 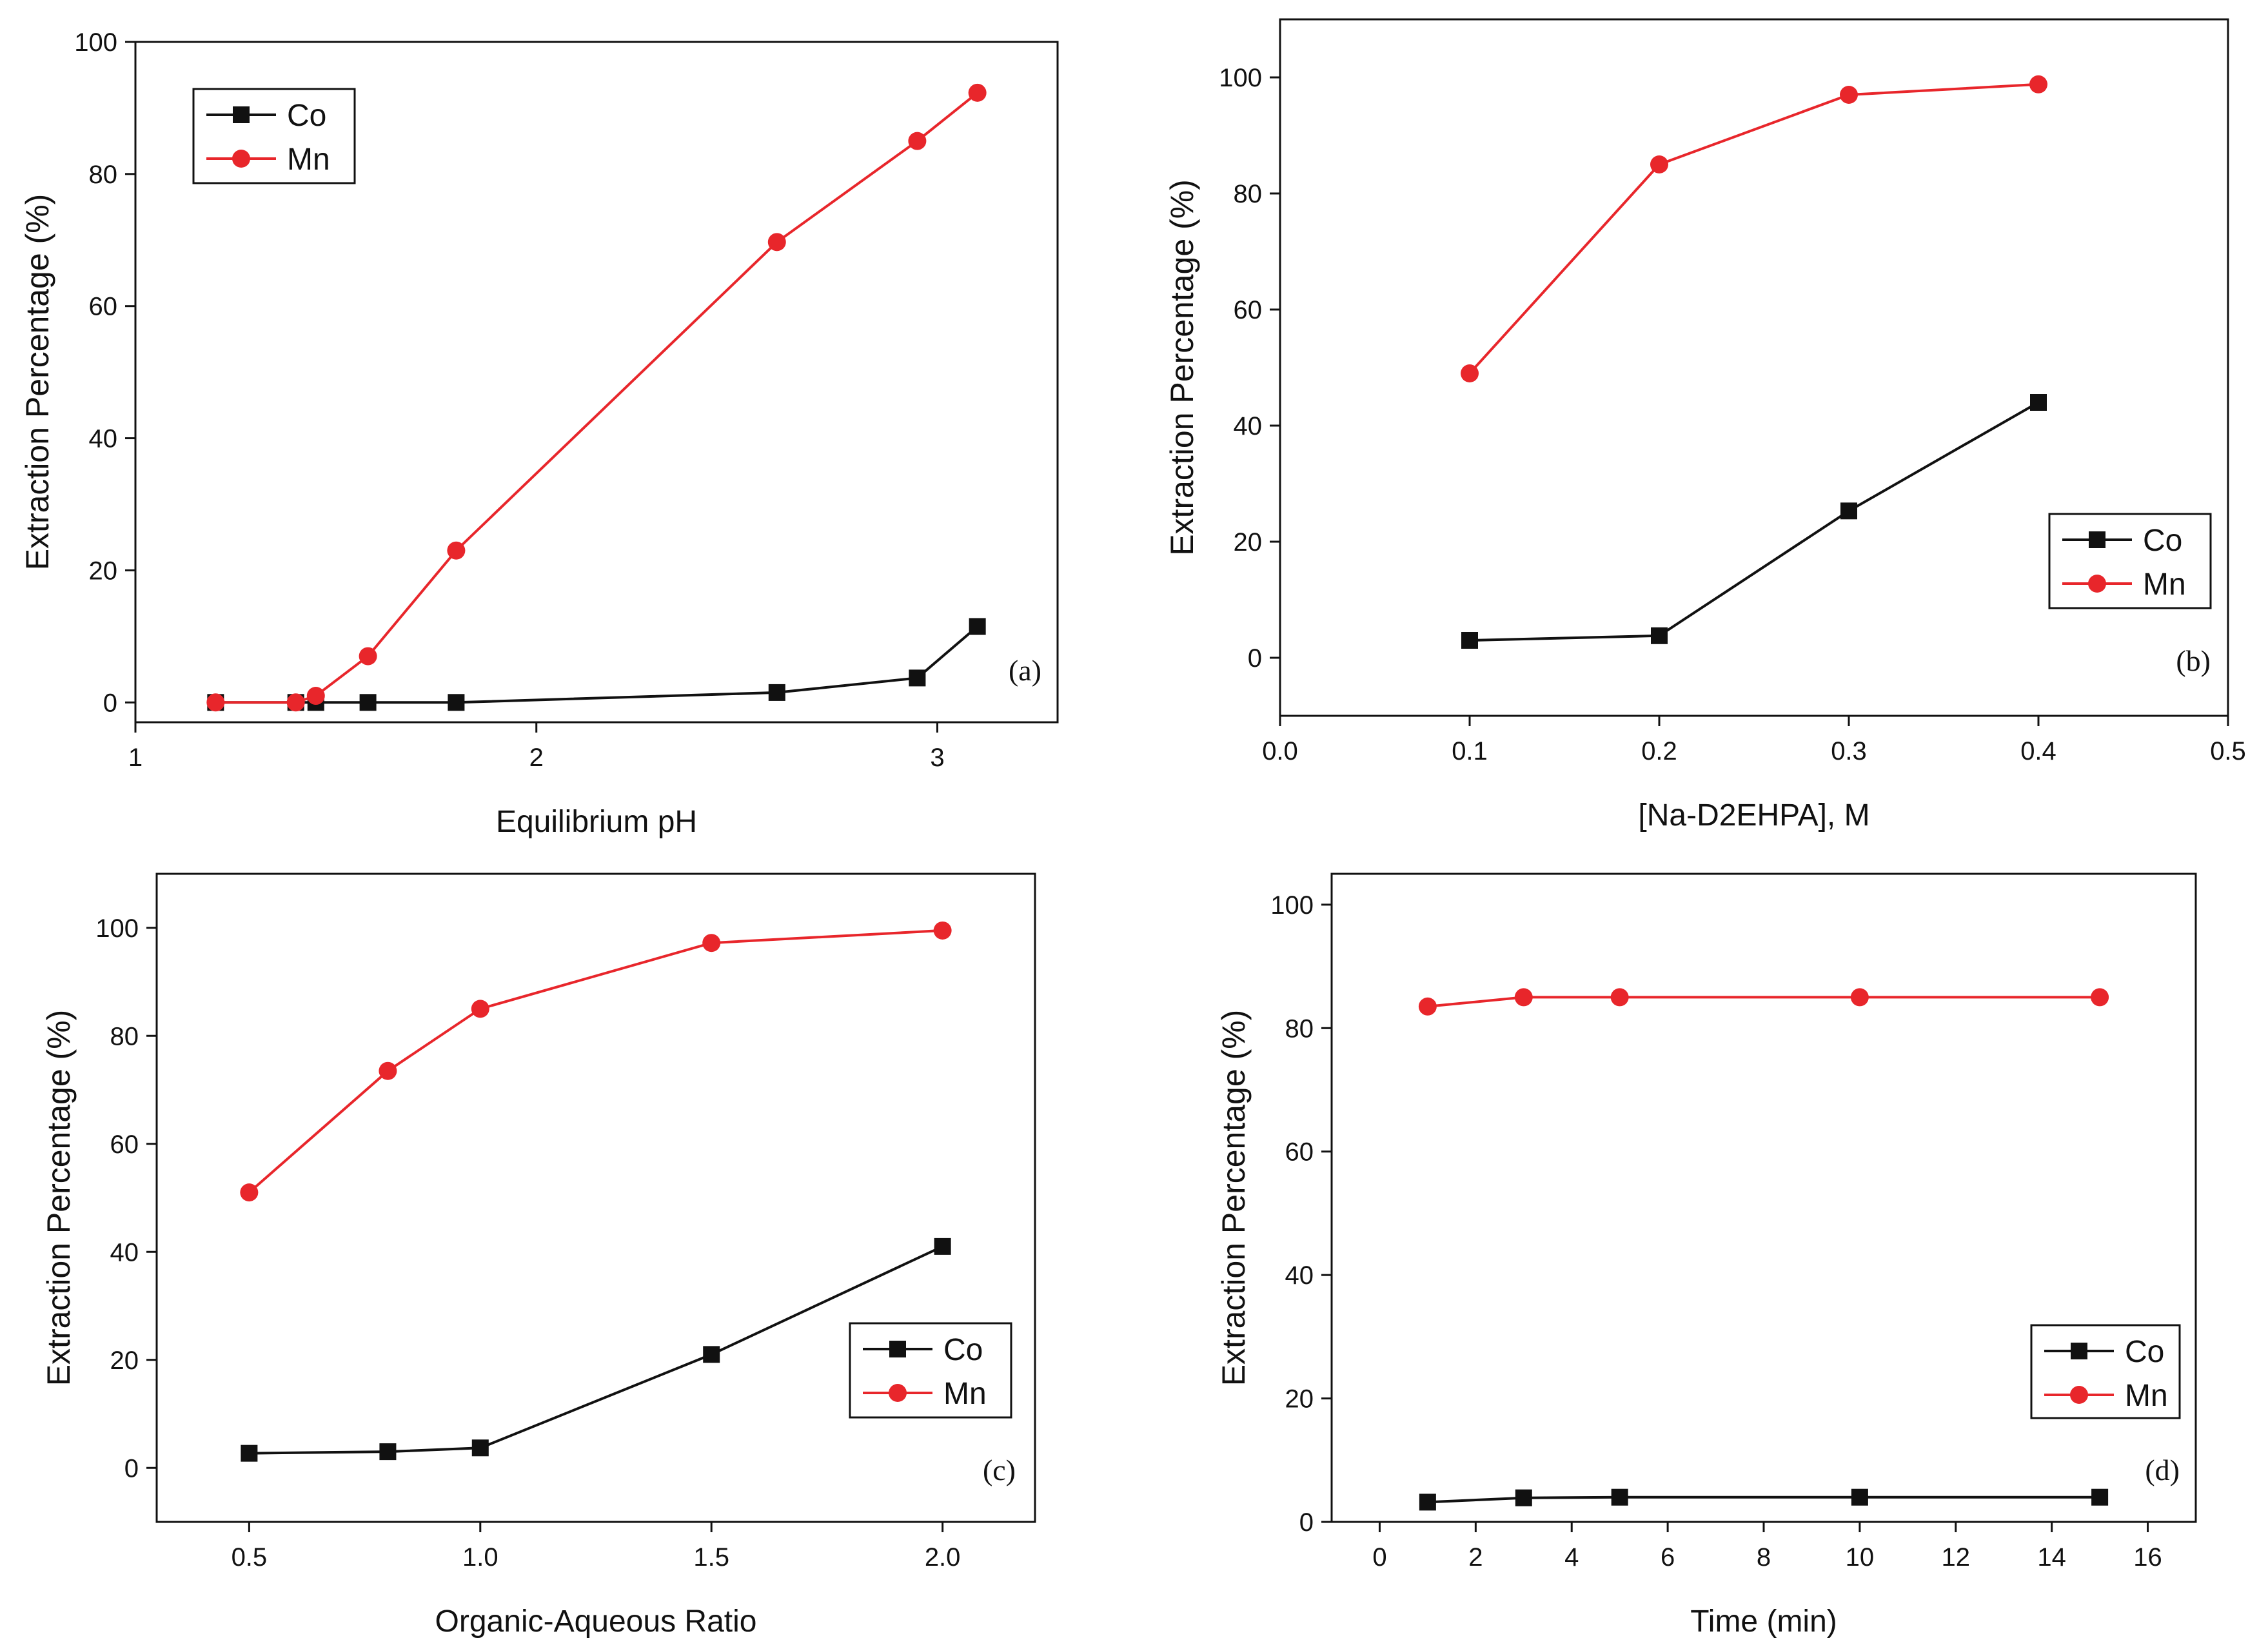 What do you see at coordinates (1764, 1558) in the screenshot?
I see `x-tick-label: 8` at bounding box center [1764, 1558].